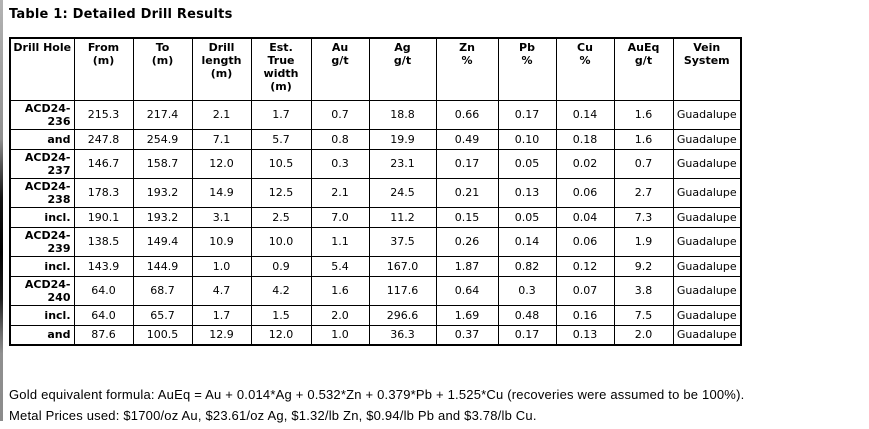 This screenshot has height=429, width=869. What do you see at coordinates (585, 69) in the screenshot?
I see `col-header-cu: Cu %` at bounding box center [585, 69].